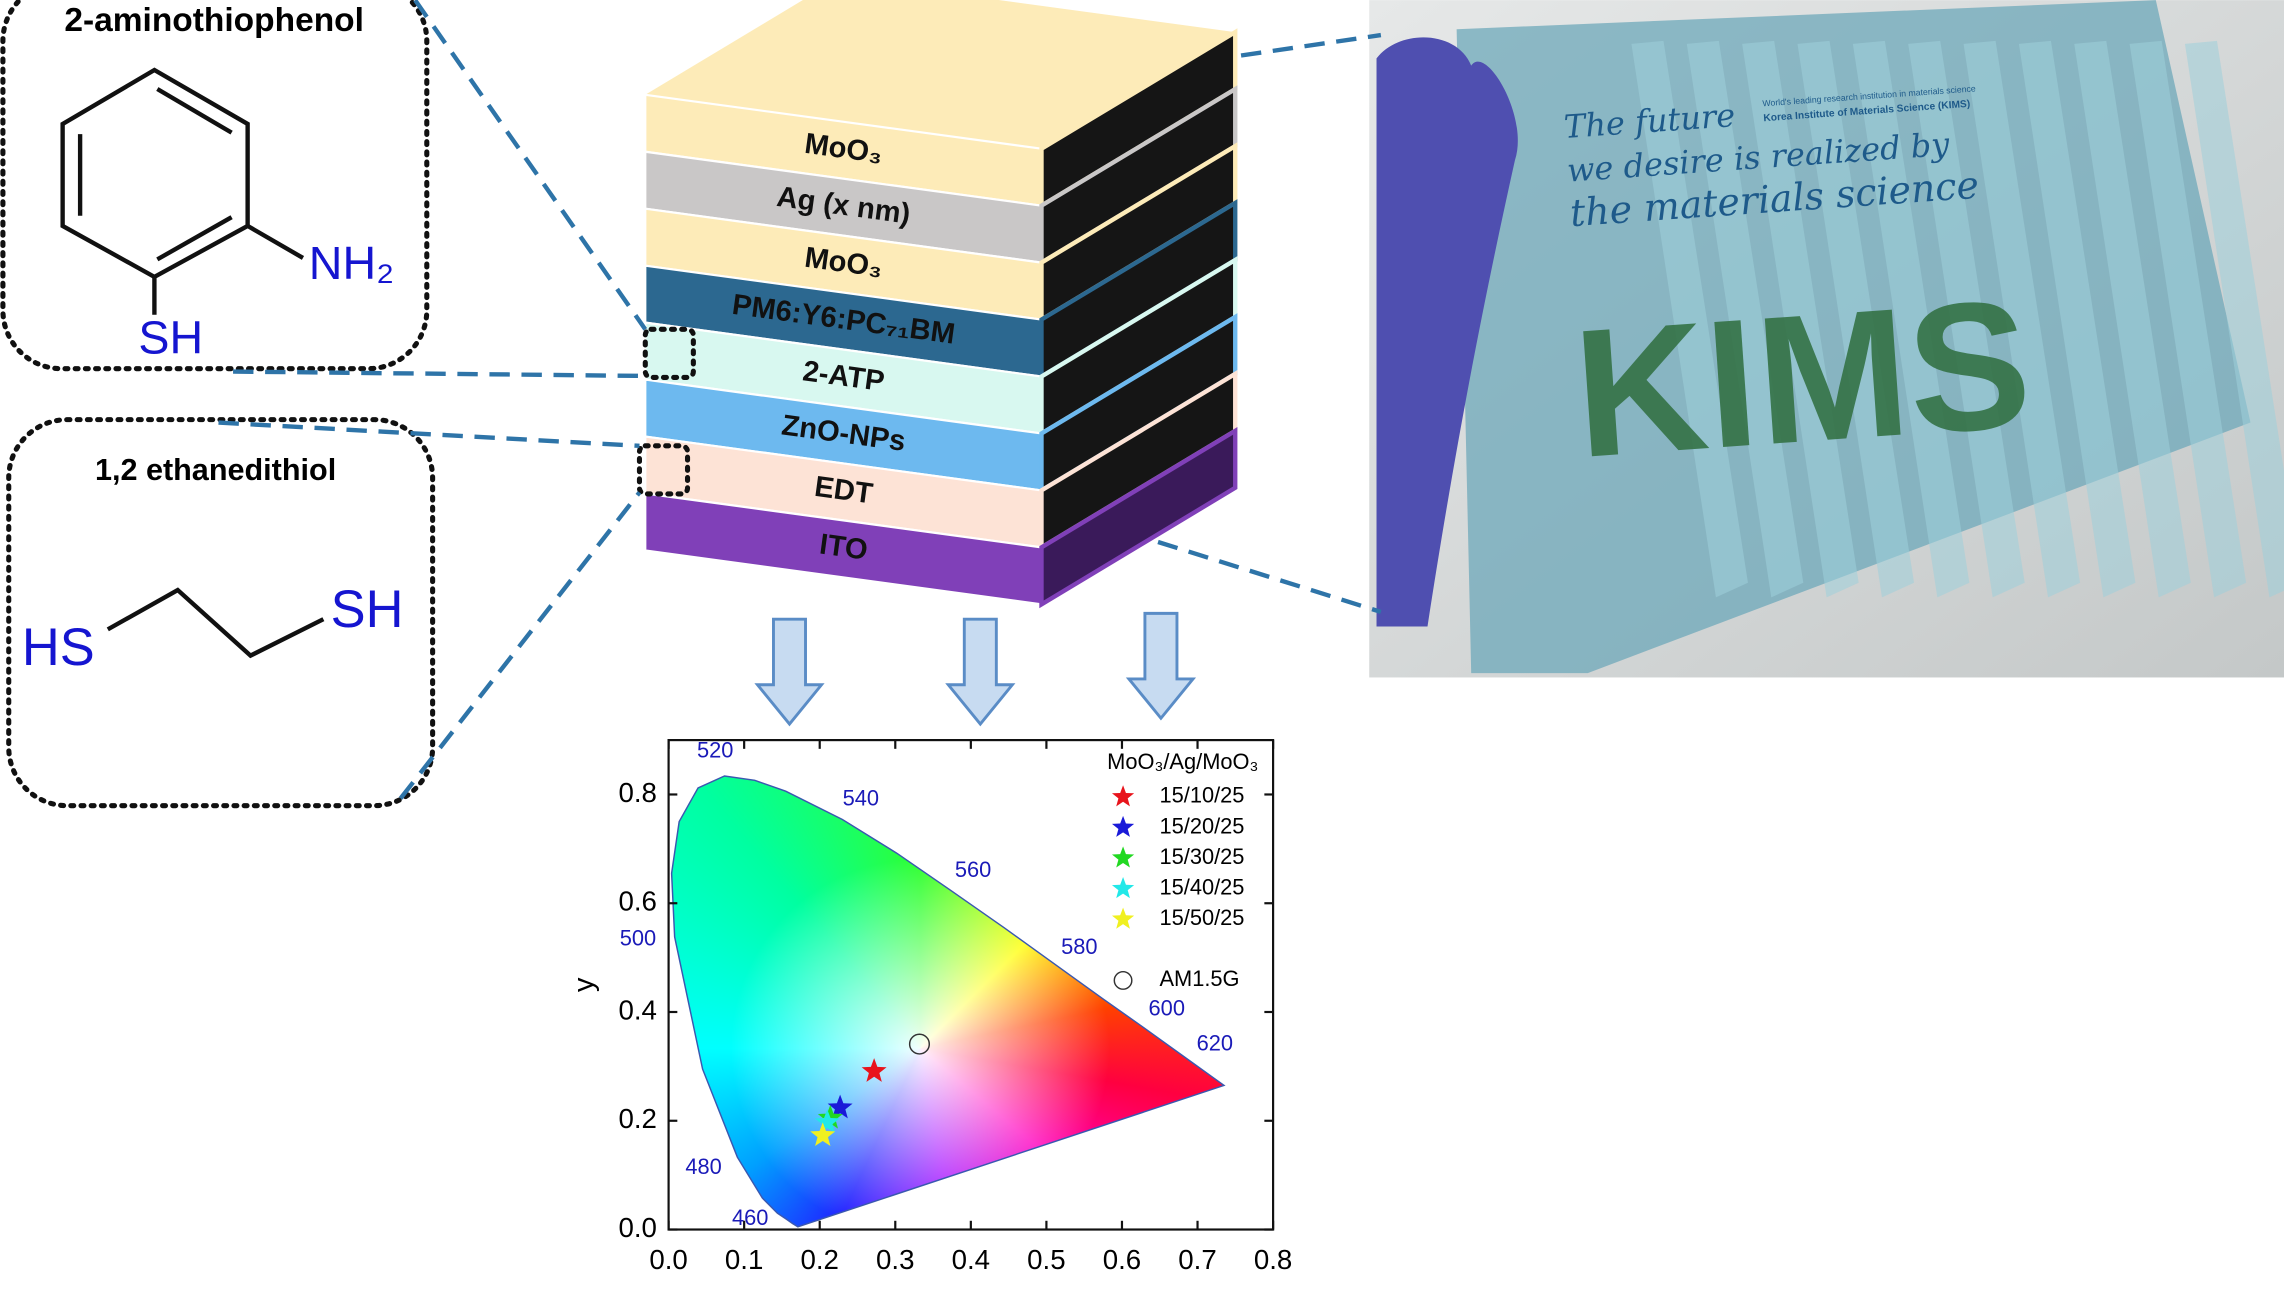  Describe the element at coordinates (351, 263) in the screenshot. I see `group-label: NH₂` at that location.